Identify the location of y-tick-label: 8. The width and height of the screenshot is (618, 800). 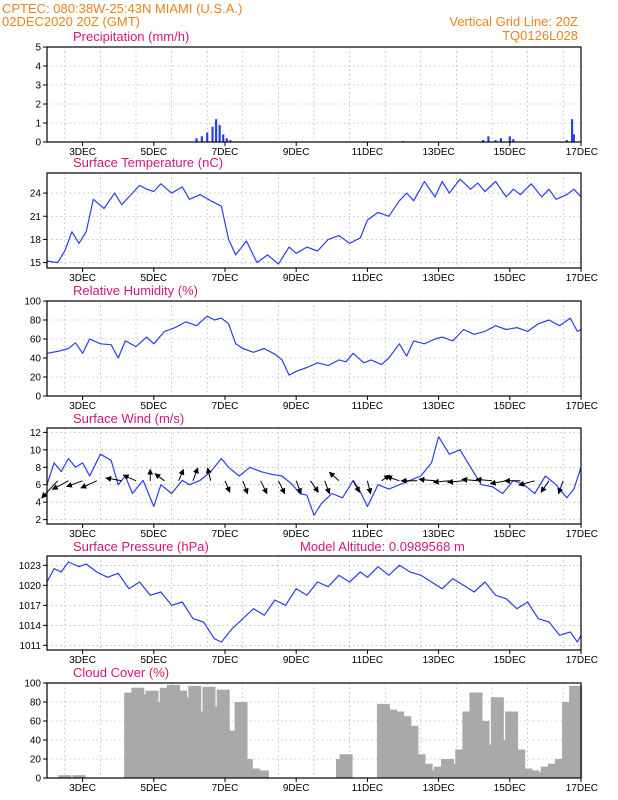
(38, 468).